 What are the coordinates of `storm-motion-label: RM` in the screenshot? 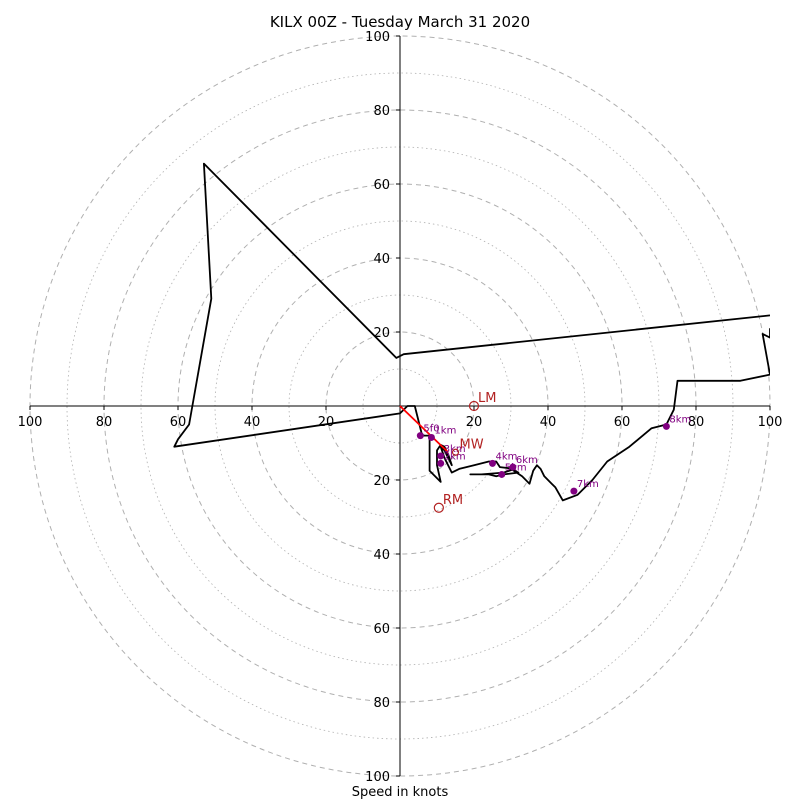 It's located at (453, 500).